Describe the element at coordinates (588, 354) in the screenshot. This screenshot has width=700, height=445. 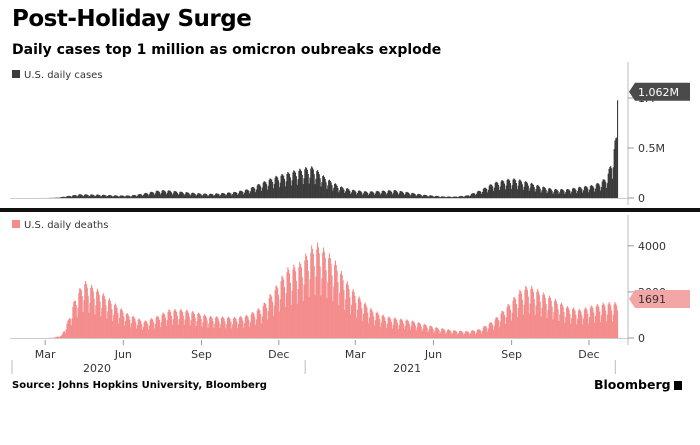
I see `x-tick-label: Dec` at that location.